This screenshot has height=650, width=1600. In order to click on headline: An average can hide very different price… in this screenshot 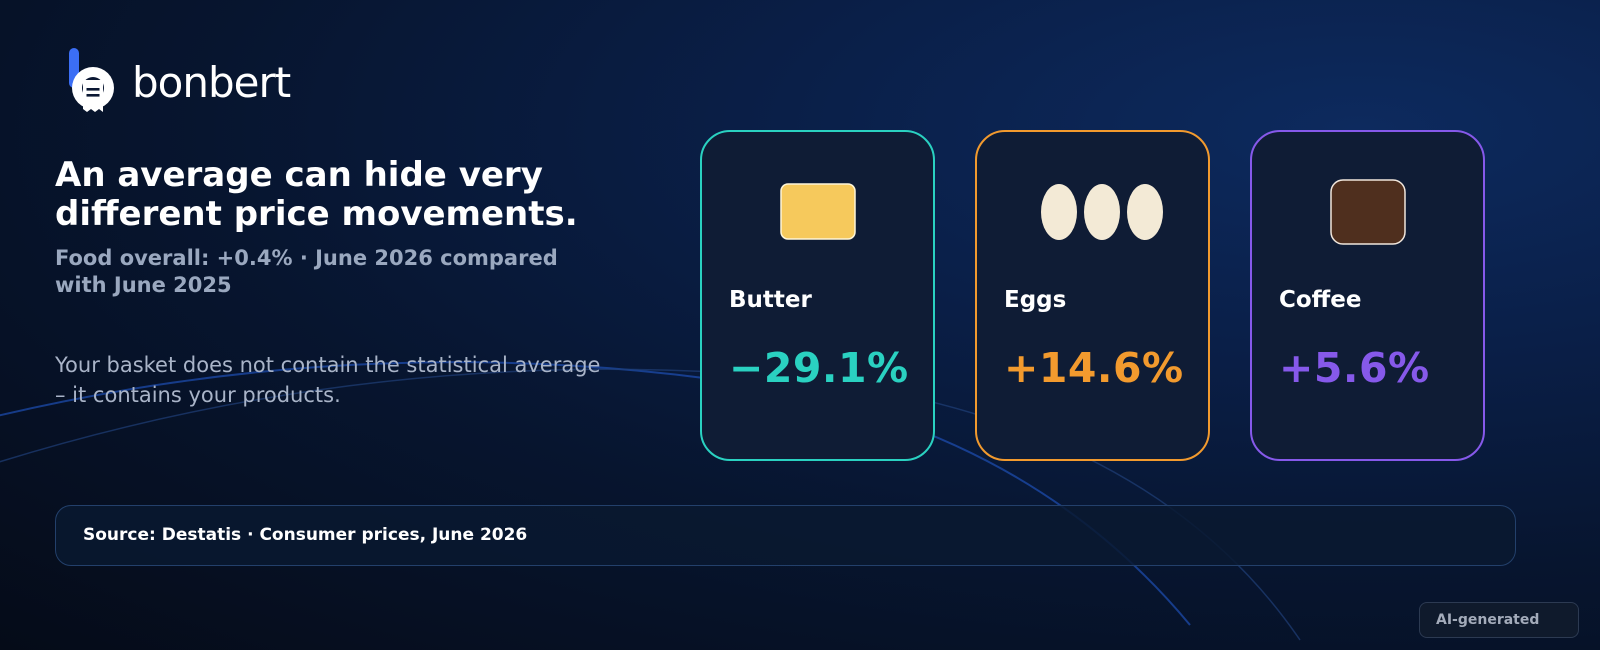, I will do `click(316, 194)`.